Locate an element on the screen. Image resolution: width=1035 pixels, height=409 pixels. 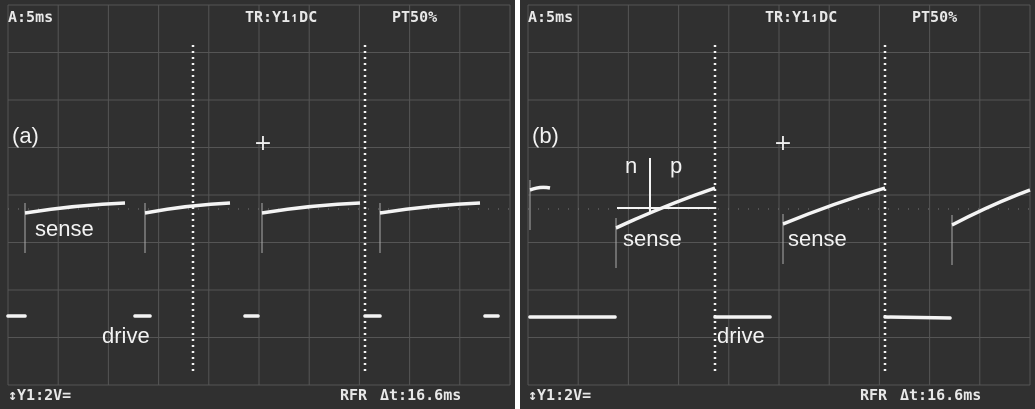
drive-trace is located at coordinates (917, 317).